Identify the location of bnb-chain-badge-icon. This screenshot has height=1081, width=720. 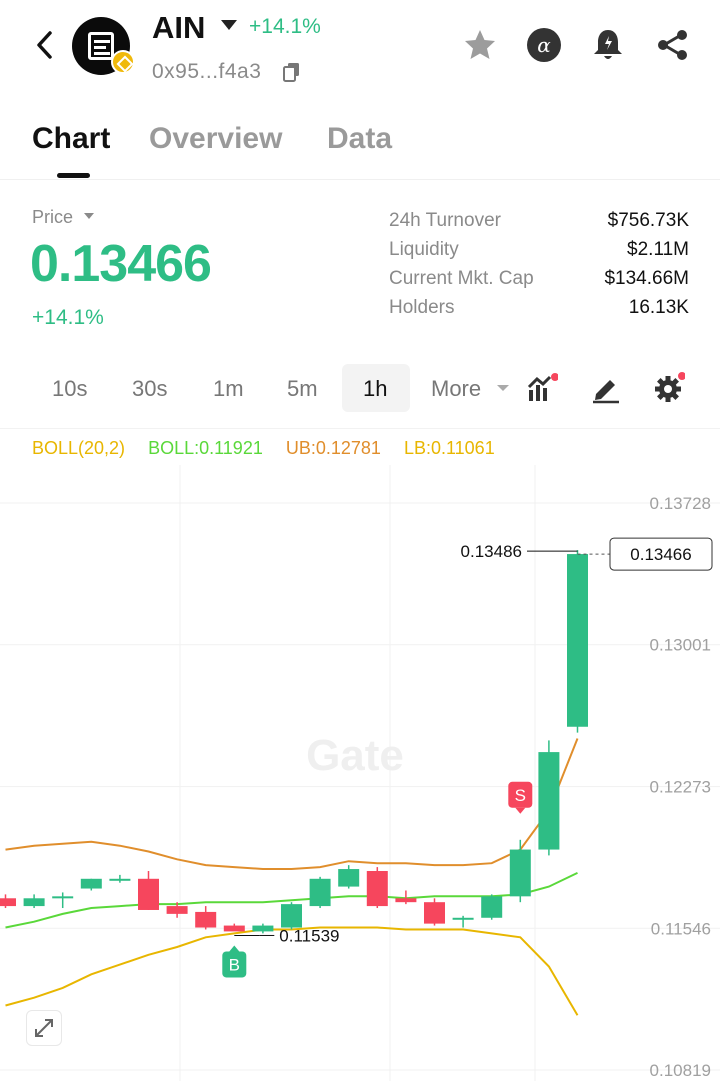
(123, 62).